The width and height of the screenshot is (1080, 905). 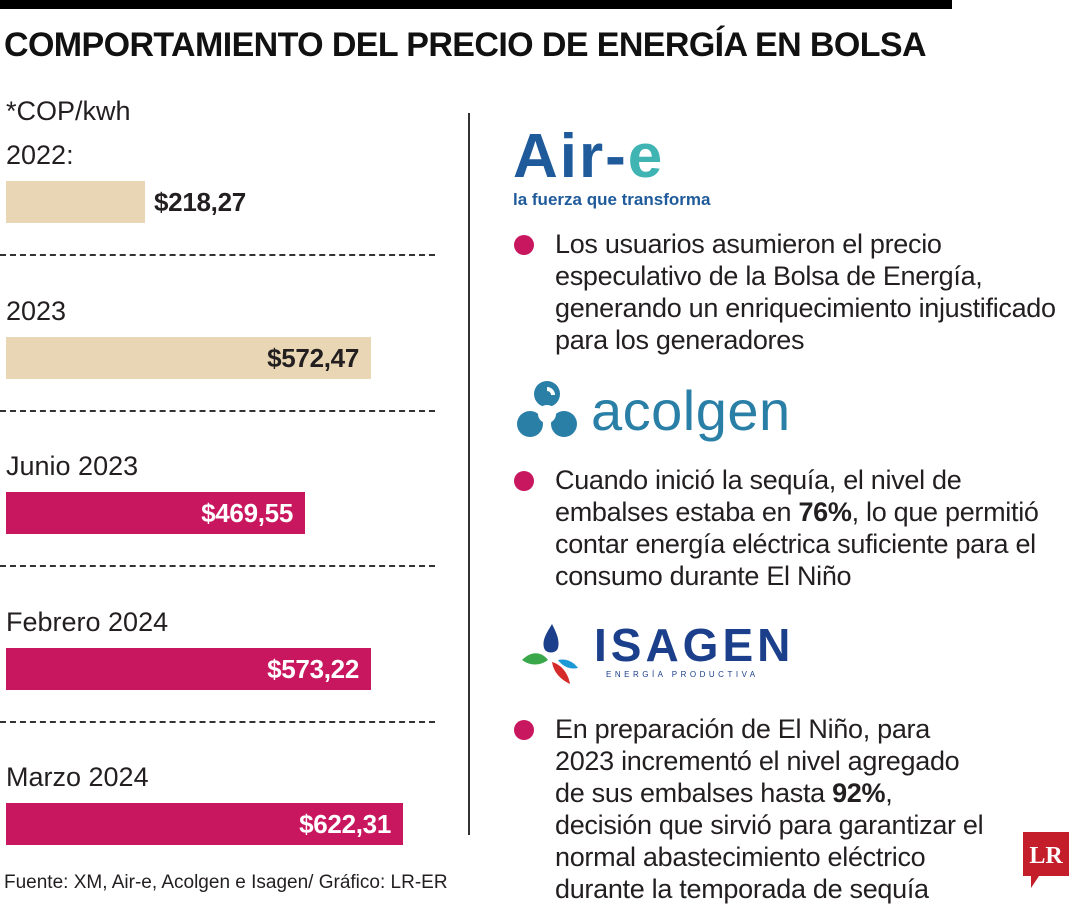 What do you see at coordinates (36, 310) in the screenshot?
I see `category-label: 2023` at bounding box center [36, 310].